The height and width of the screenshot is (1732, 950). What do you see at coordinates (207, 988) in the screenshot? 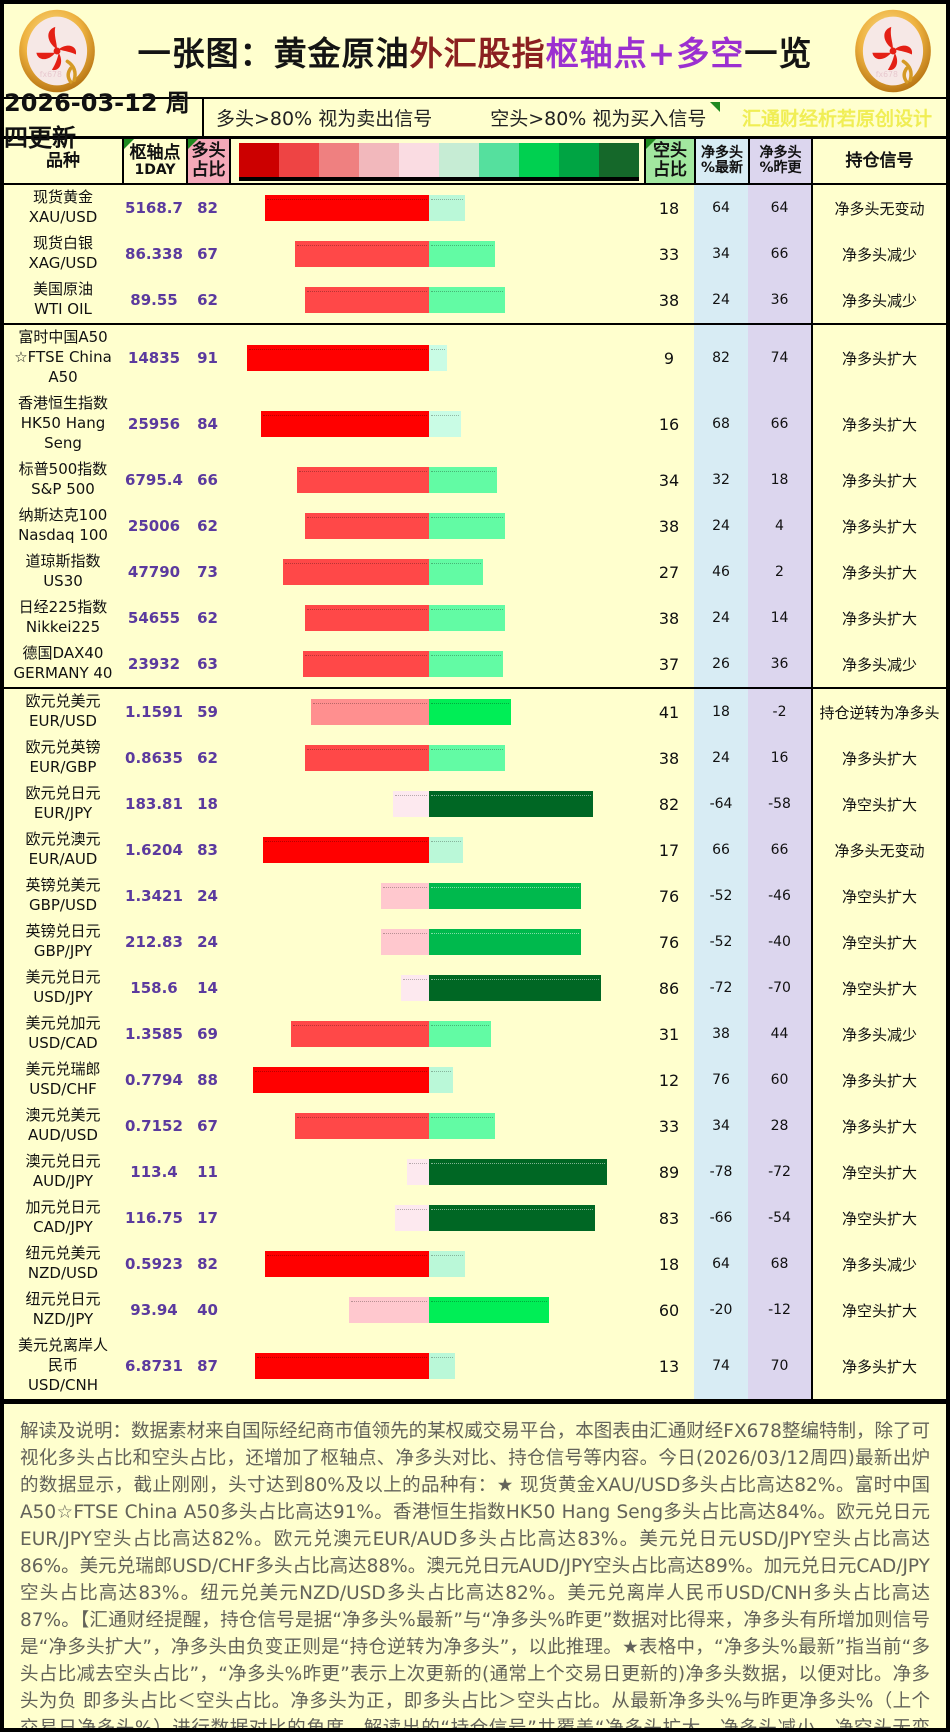
I see `long-ratio-value: 14` at bounding box center [207, 988].